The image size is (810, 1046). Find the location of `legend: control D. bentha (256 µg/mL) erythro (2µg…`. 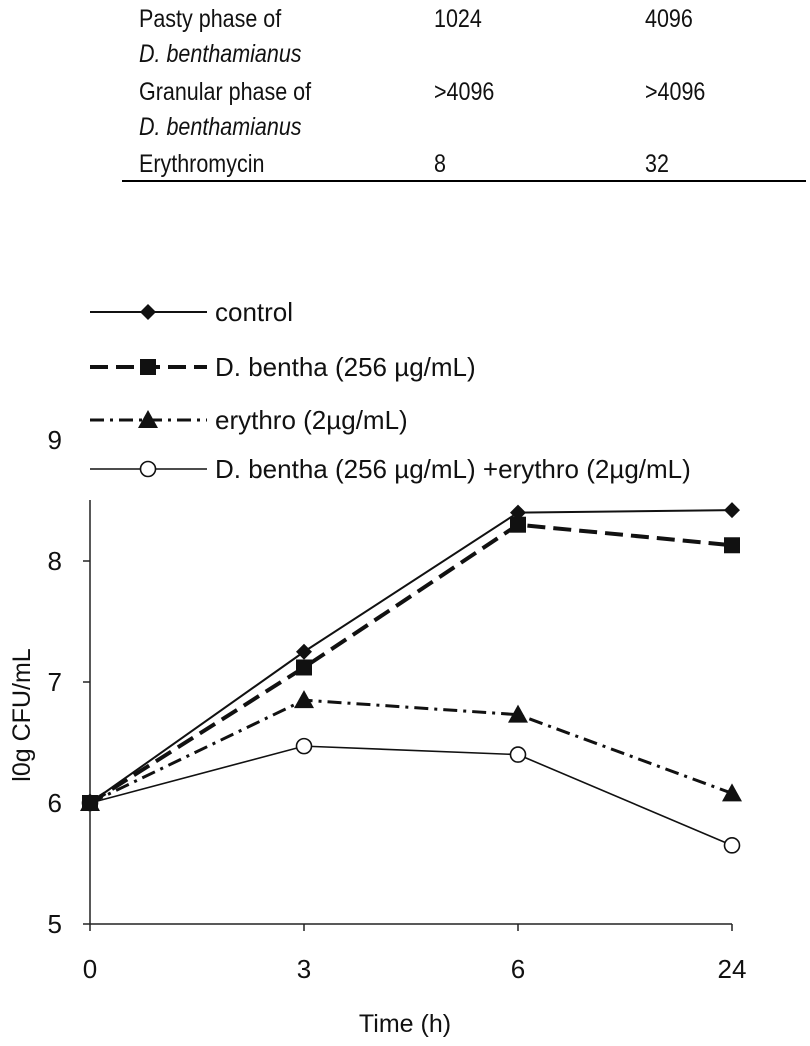

legend: control D. bentha (256 µg/mL) erythro (2µg… is located at coordinates (390, 390).